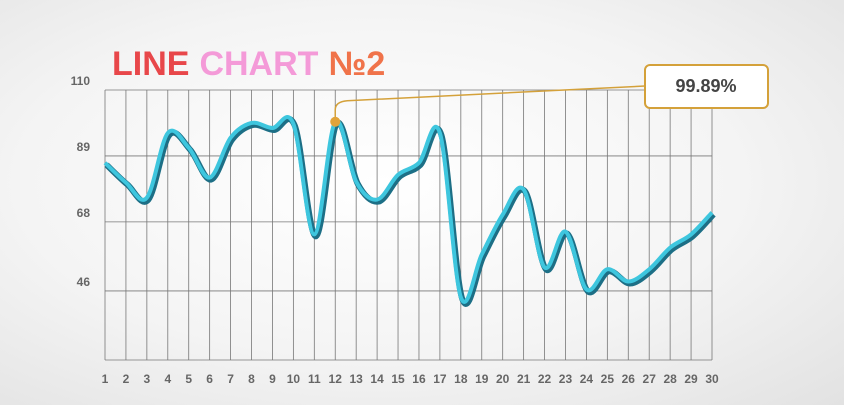  What do you see at coordinates (461, 379) in the screenshot?
I see `x-tick-label: 18` at bounding box center [461, 379].